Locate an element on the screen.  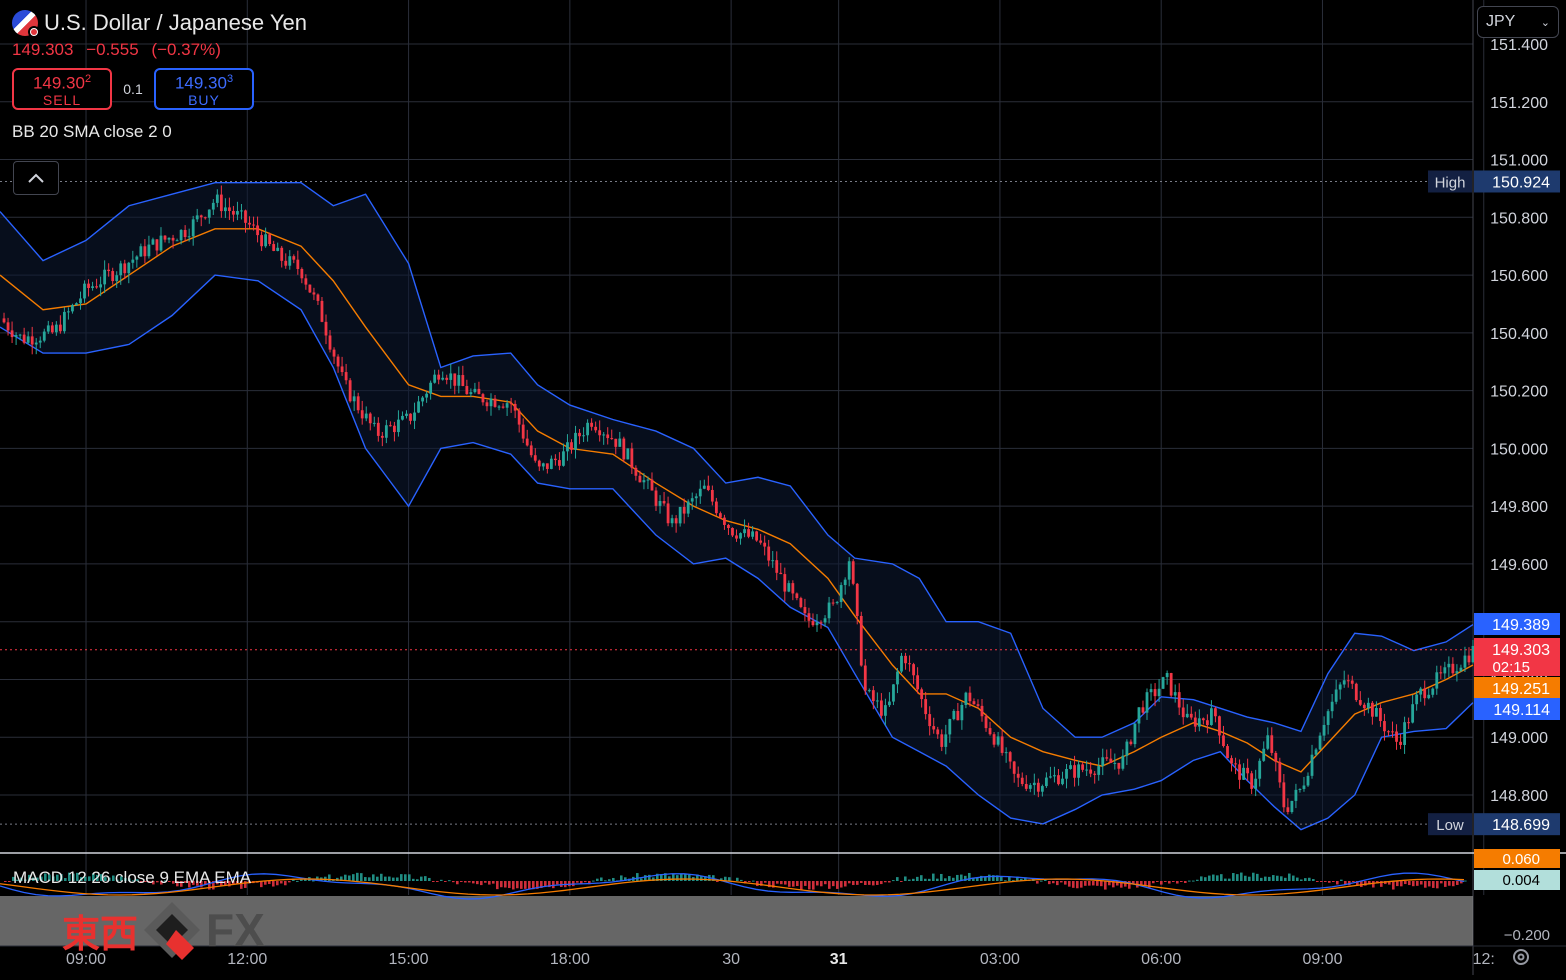
buy-button: 149.303 BUY is located at coordinates (204, 89).